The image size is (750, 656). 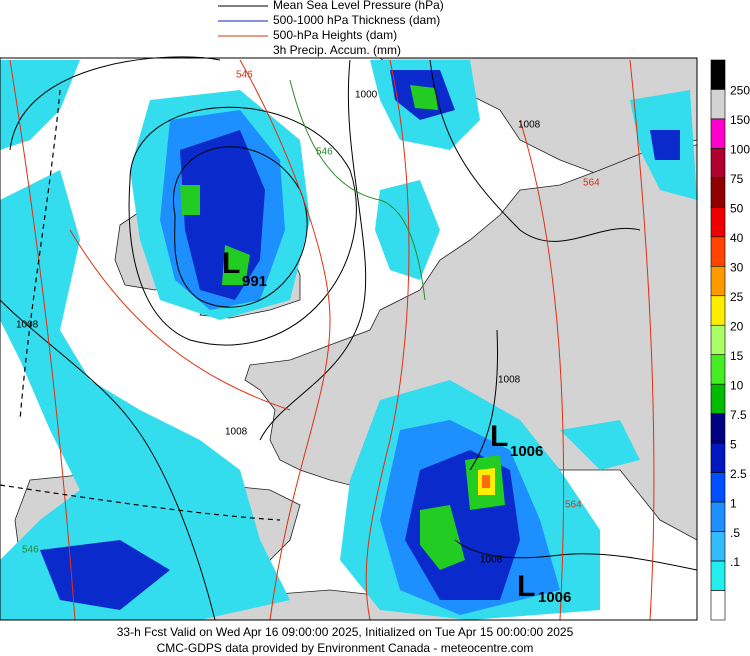 What do you see at coordinates (737, 356) in the screenshot?
I see `colorbar-label: 15` at bounding box center [737, 356].